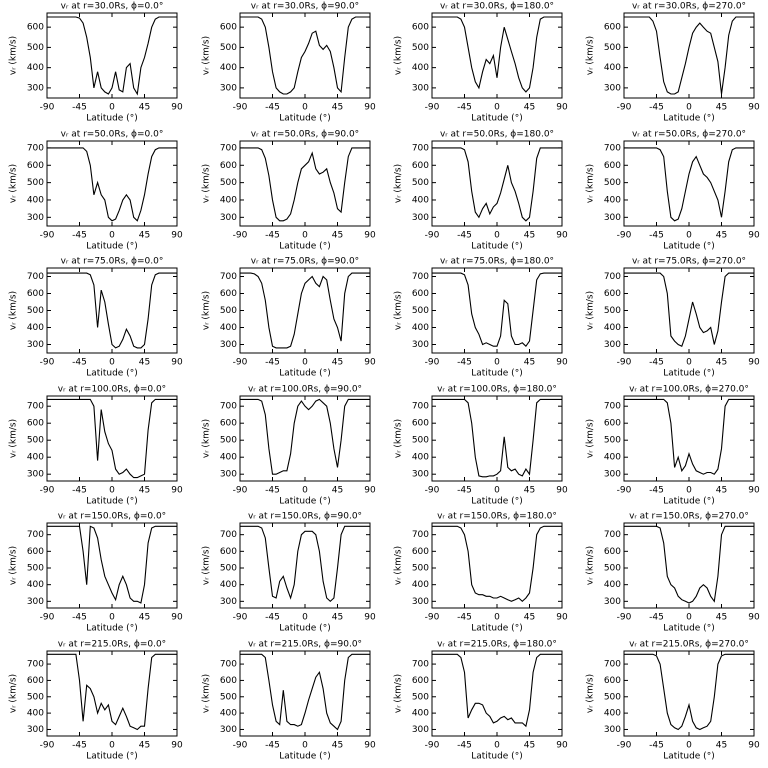 Image resolution: width=768 pixels, height=768 pixels. I want to click on panel-title: vᵣ at r=30.0Rs, ϕ=90.0°, so click(305, 7).